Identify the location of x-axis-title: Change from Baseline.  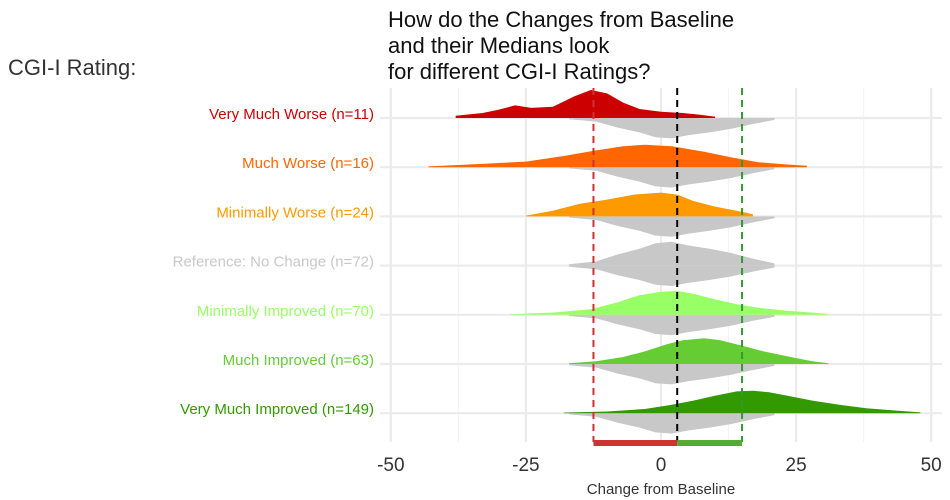
(661, 489).